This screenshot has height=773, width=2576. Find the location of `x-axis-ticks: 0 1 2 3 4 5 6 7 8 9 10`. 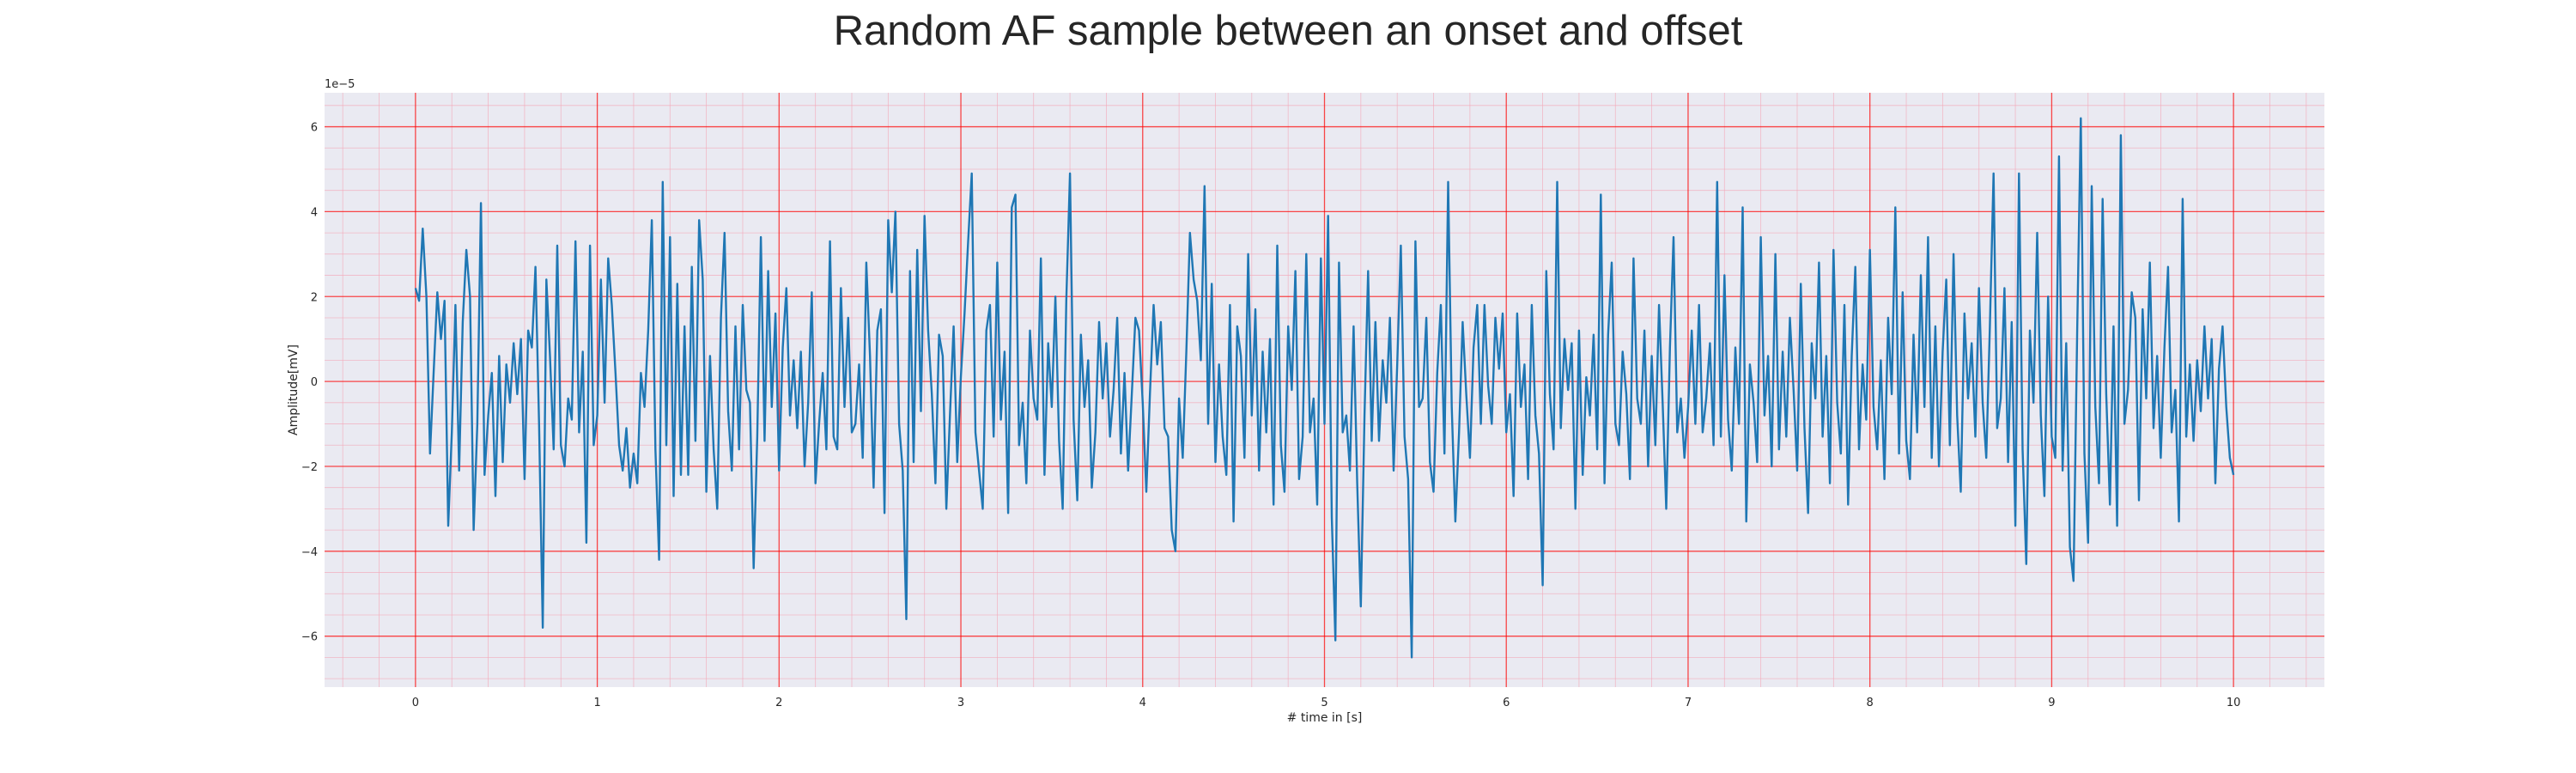

x-axis-ticks: 0 1 2 3 4 5 6 7 8 9 10 is located at coordinates (1327, 703).